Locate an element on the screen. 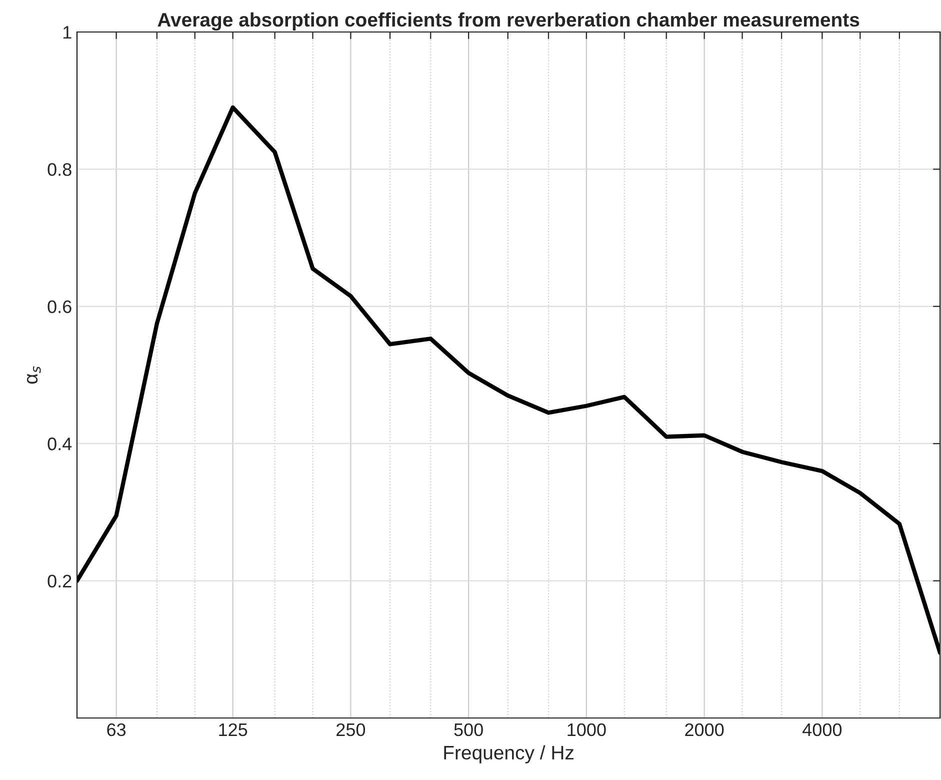 The height and width of the screenshot is (780, 941). x-axis-title: Frequency / Hz is located at coordinates (509, 754).